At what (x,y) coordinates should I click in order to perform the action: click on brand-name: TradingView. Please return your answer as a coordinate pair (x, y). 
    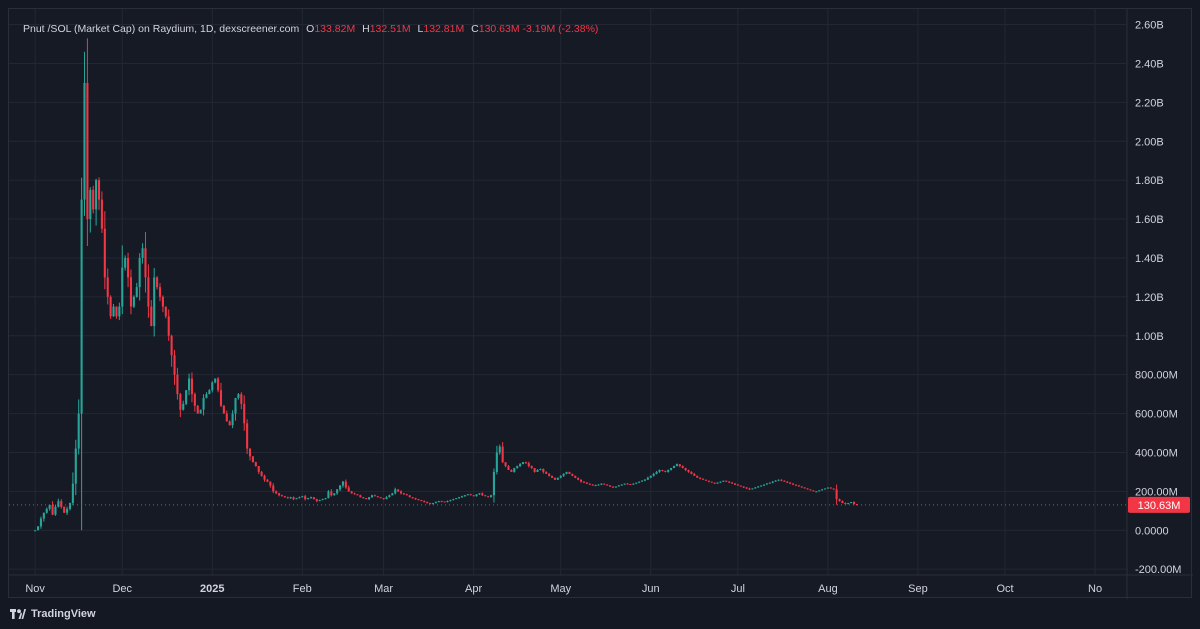
    Looking at the image, I should click on (63, 614).